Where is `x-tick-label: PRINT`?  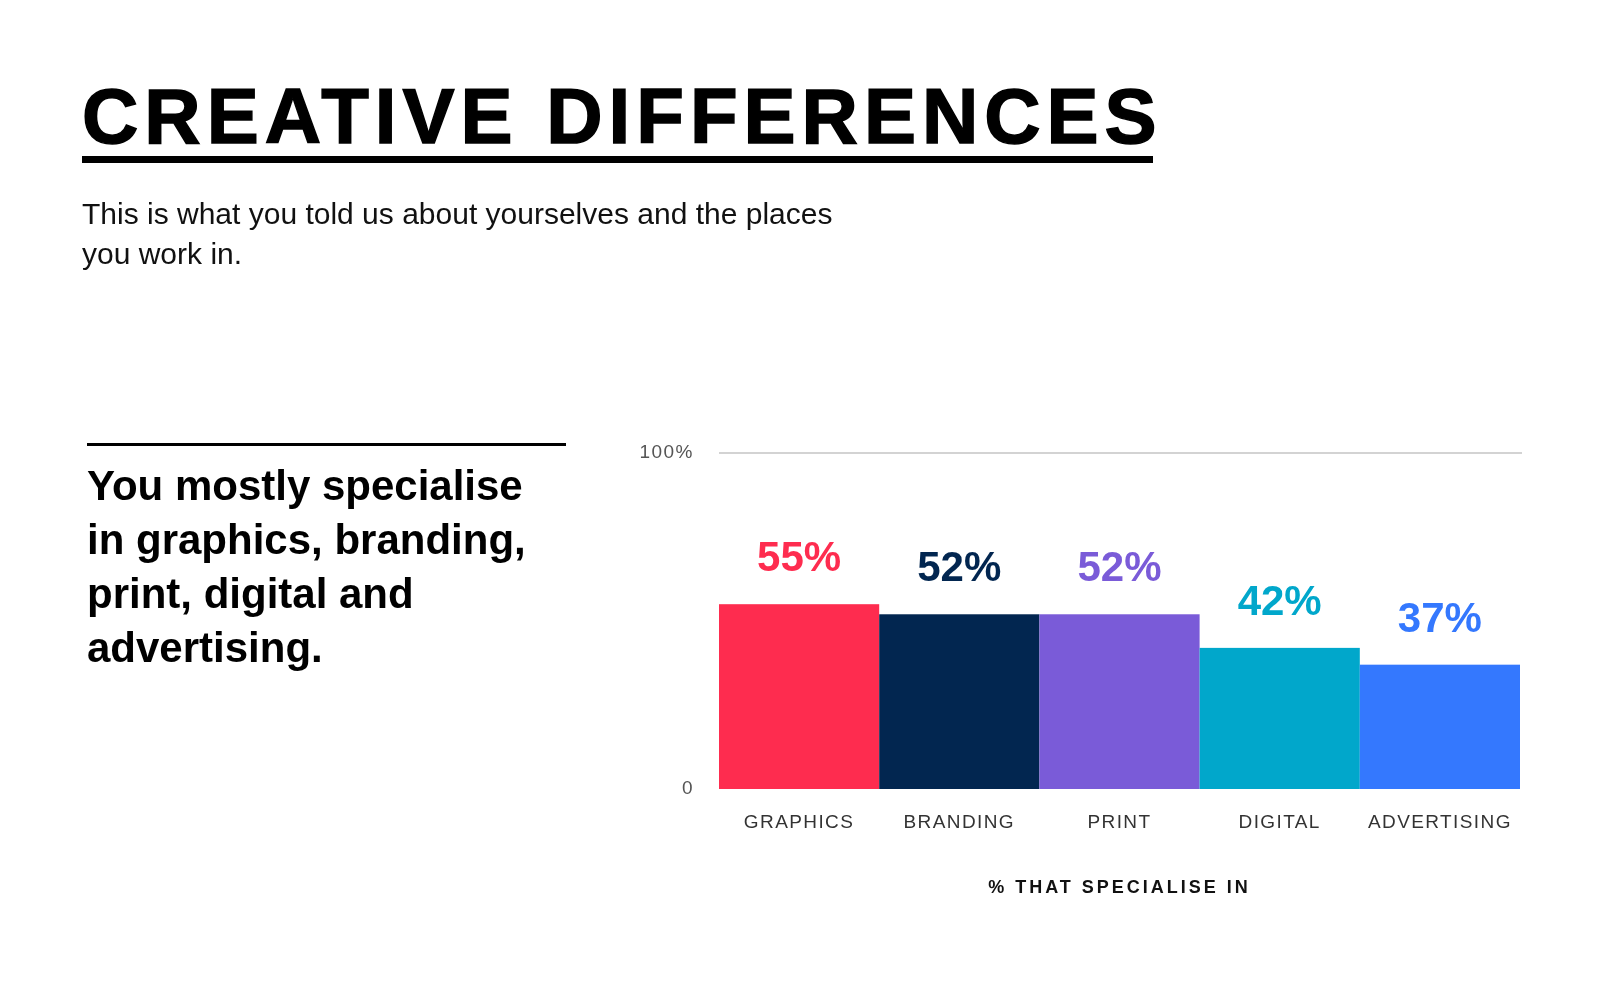
x-tick-label: PRINT is located at coordinates (1119, 821).